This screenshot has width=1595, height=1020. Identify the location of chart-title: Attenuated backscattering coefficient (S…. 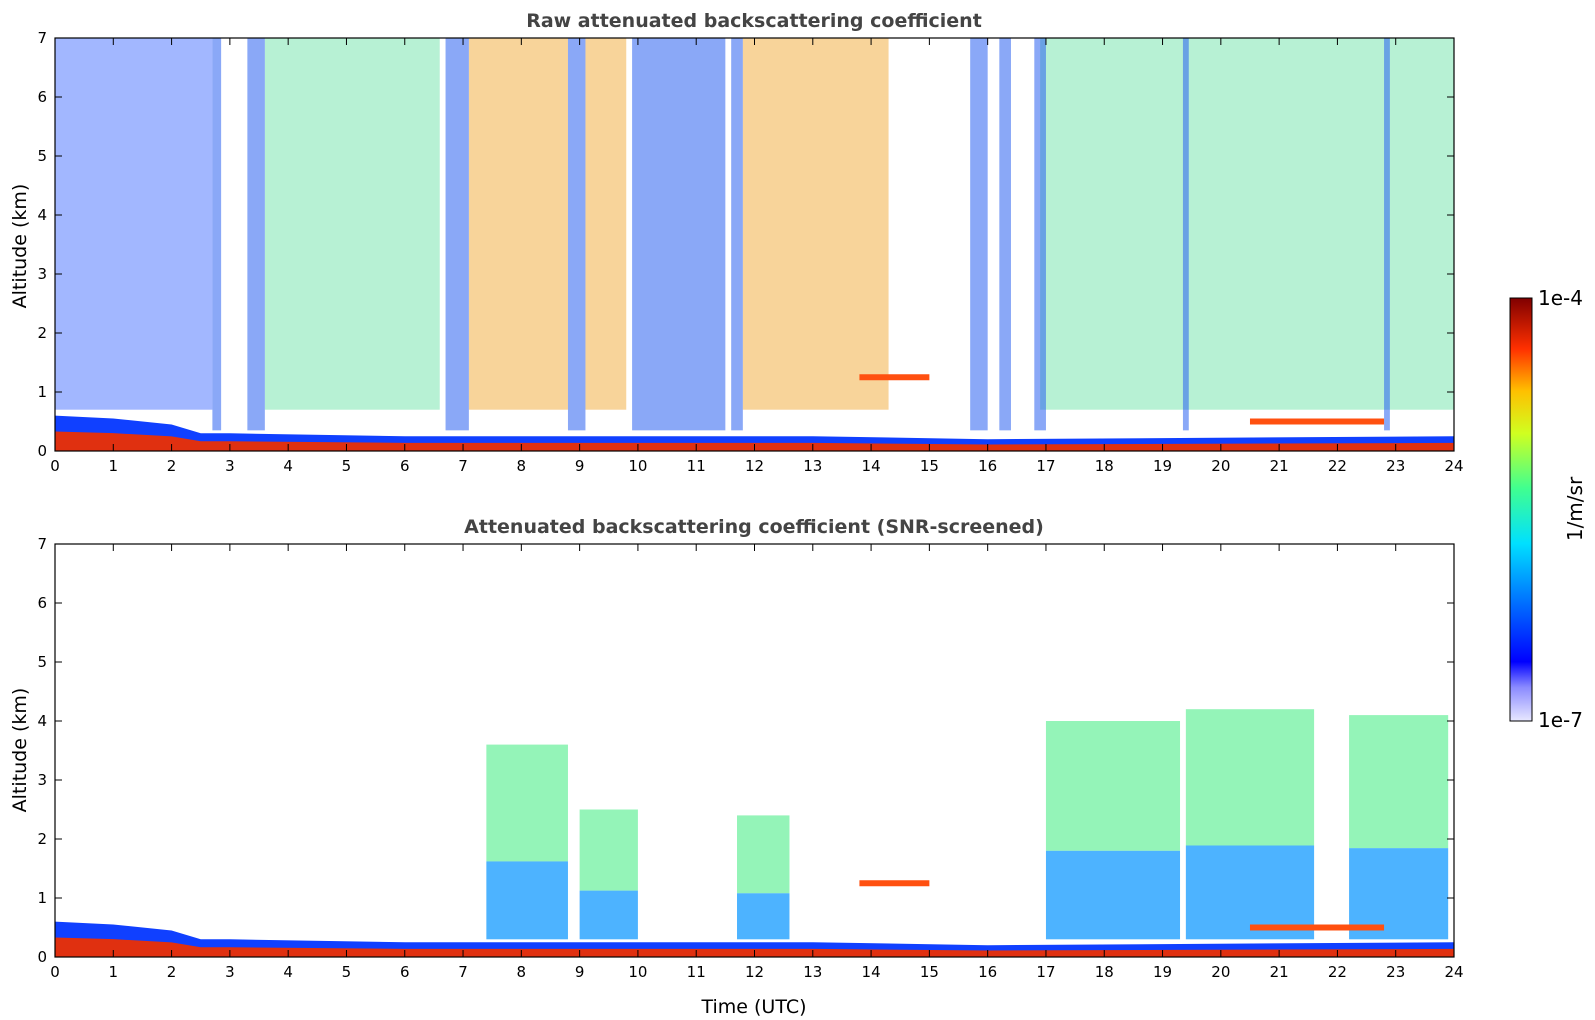
(754, 527).